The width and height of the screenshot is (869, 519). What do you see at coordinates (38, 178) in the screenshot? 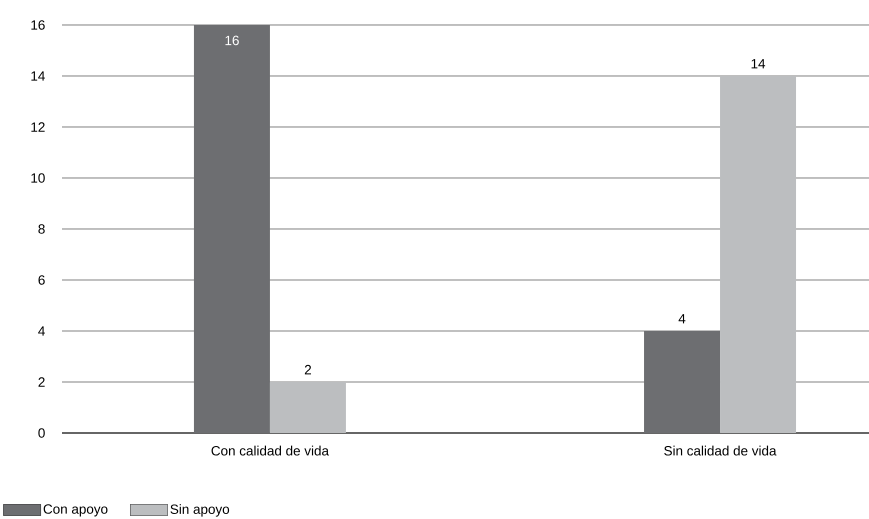
I see `y-tick-label: 10` at bounding box center [38, 178].